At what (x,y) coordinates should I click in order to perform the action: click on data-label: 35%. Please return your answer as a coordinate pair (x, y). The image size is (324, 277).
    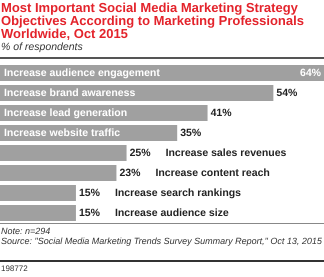
    Looking at the image, I should click on (191, 133).